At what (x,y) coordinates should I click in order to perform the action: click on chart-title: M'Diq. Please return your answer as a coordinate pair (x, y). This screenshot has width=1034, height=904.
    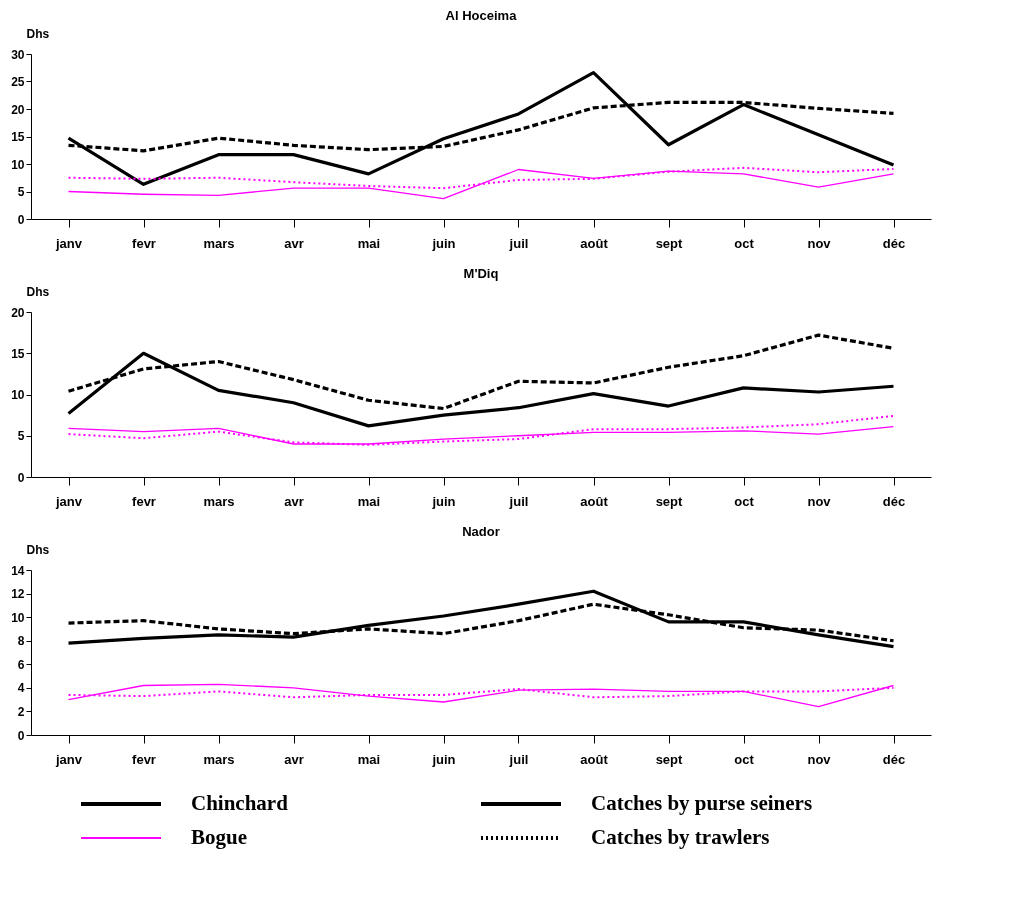
    Looking at the image, I should click on (481, 273).